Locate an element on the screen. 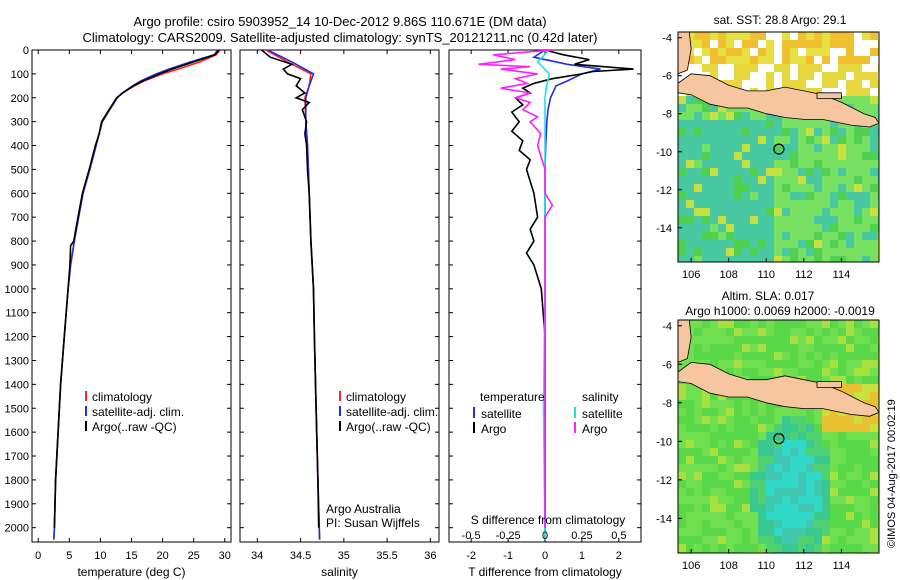 This screenshot has height=580, width=900. x-tick-label: 5 is located at coordinates (69, 556).